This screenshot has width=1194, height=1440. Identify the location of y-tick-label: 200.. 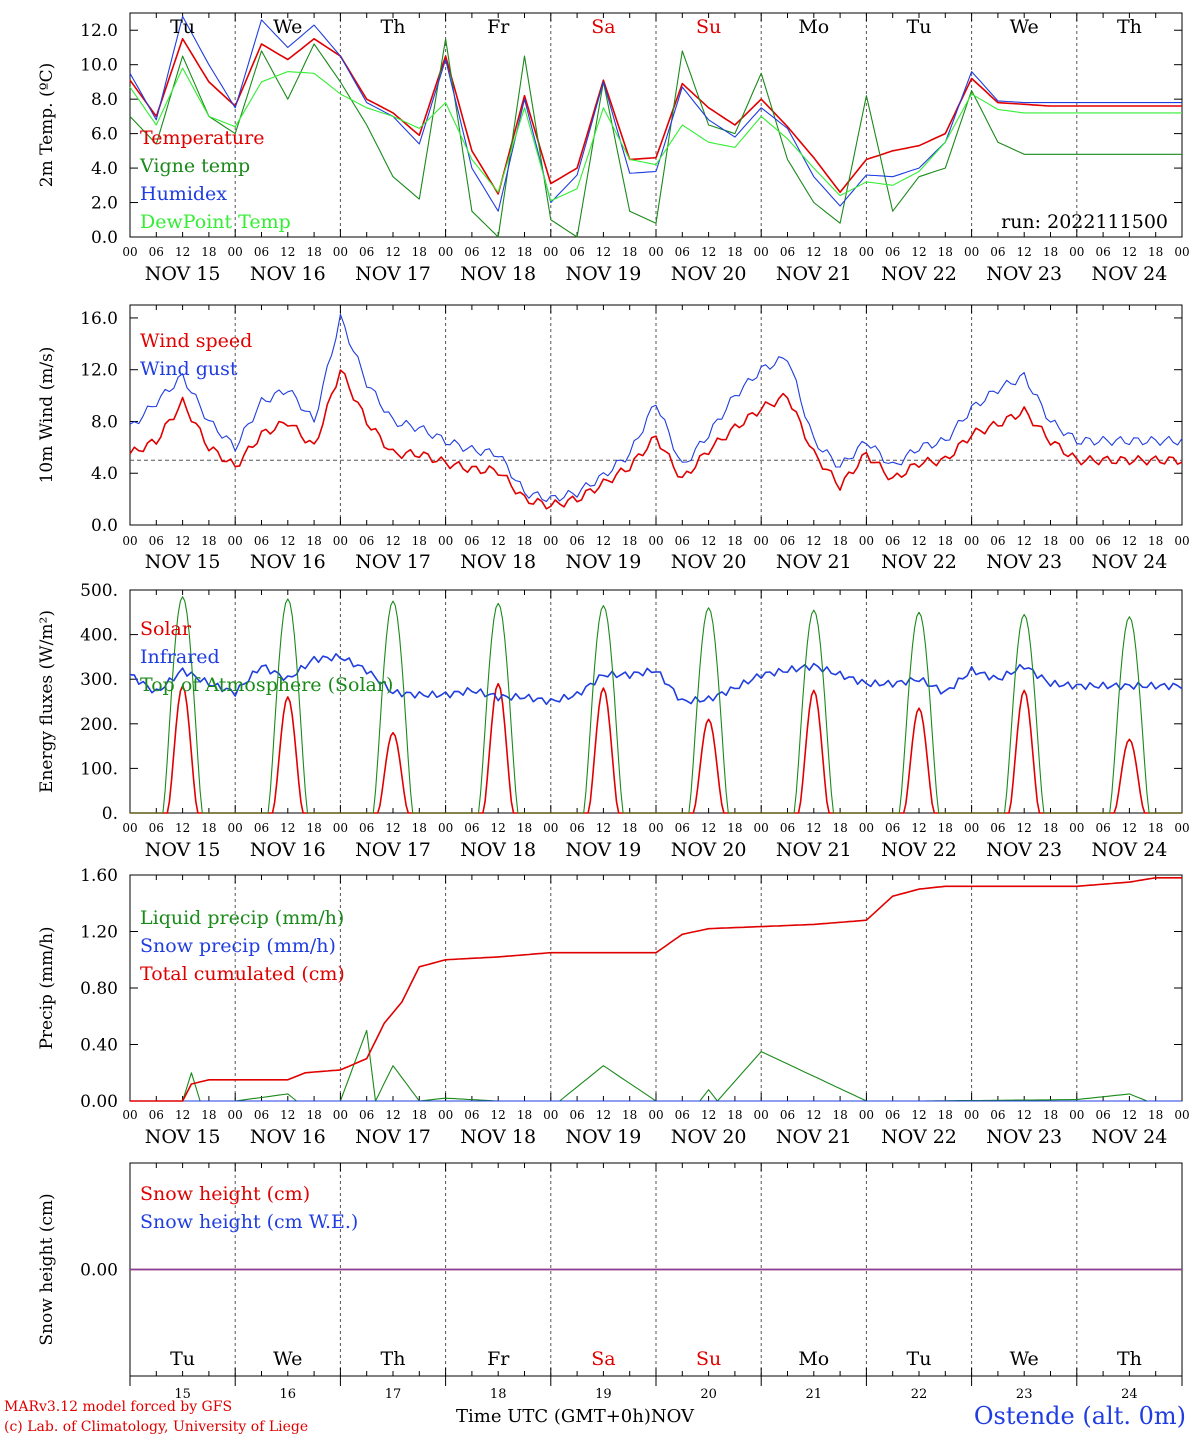
(99, 725).